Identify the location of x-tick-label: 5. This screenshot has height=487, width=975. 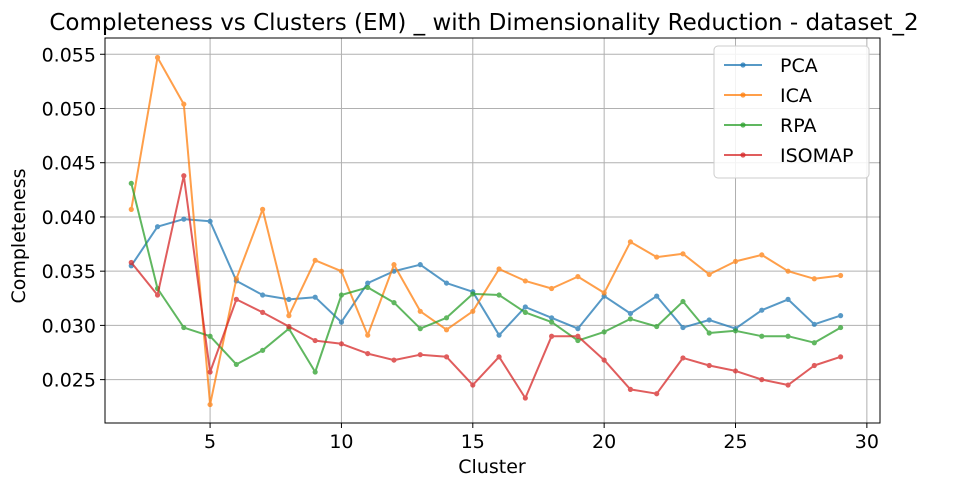
(210, 442).